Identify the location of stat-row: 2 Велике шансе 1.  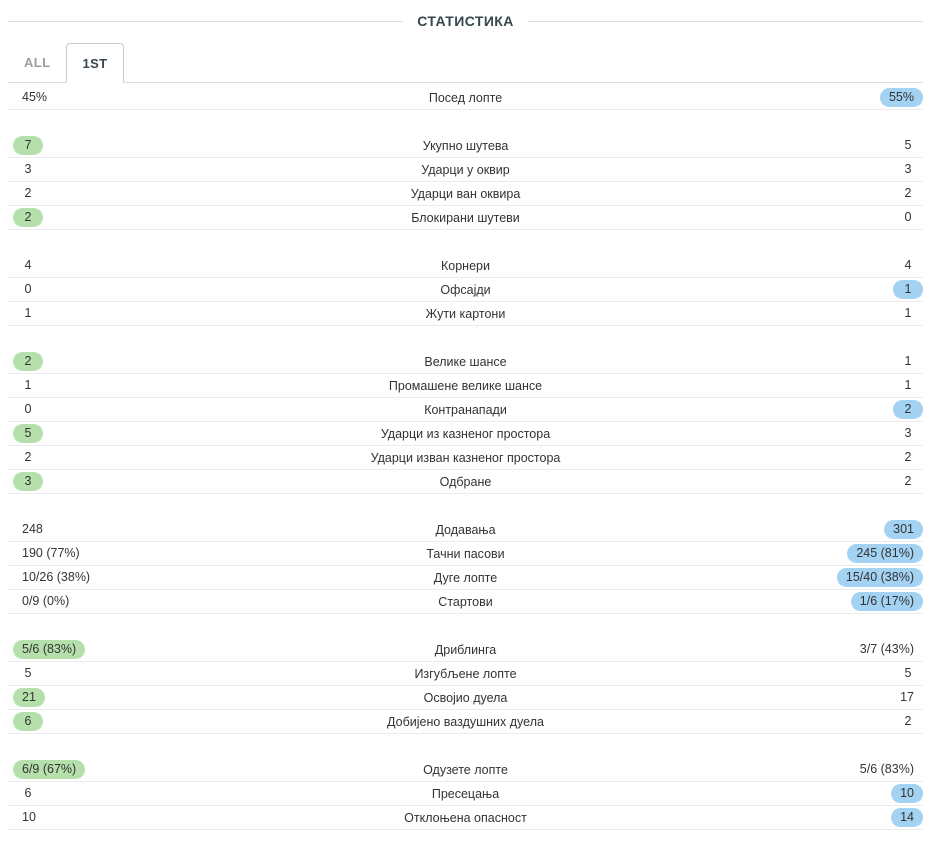
(465, 362).